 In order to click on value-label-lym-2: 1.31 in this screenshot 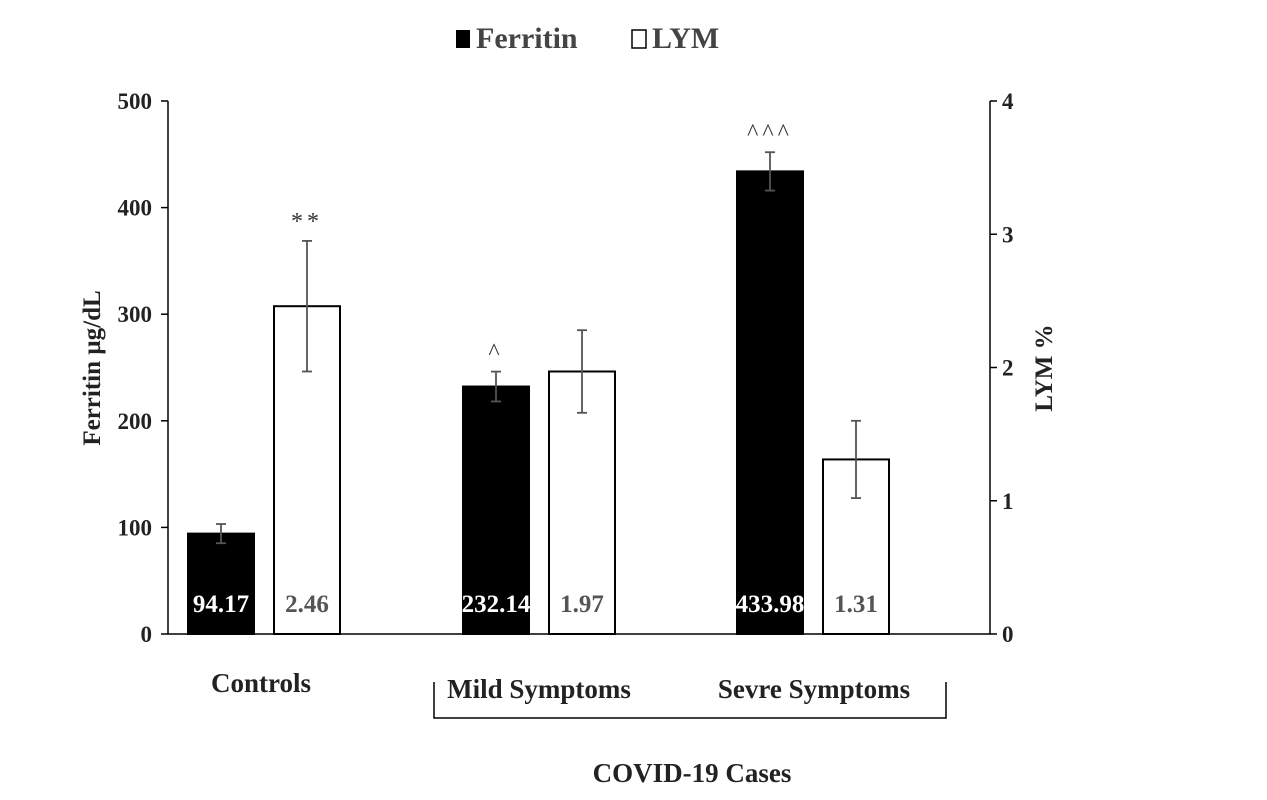, I will do `click(856, 604)`.